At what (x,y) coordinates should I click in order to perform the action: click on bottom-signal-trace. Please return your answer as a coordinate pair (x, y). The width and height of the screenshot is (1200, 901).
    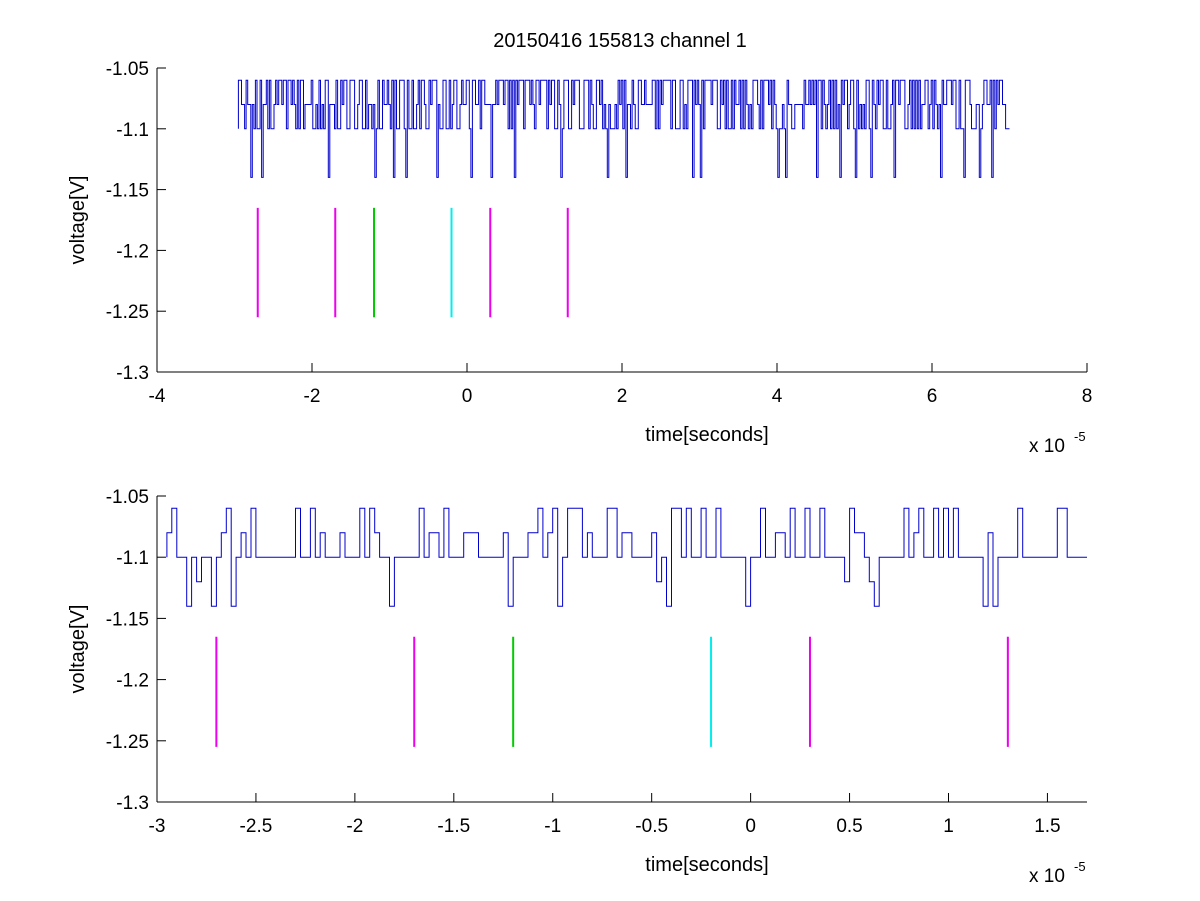
    Looking at the image, I should click on (626, 557).